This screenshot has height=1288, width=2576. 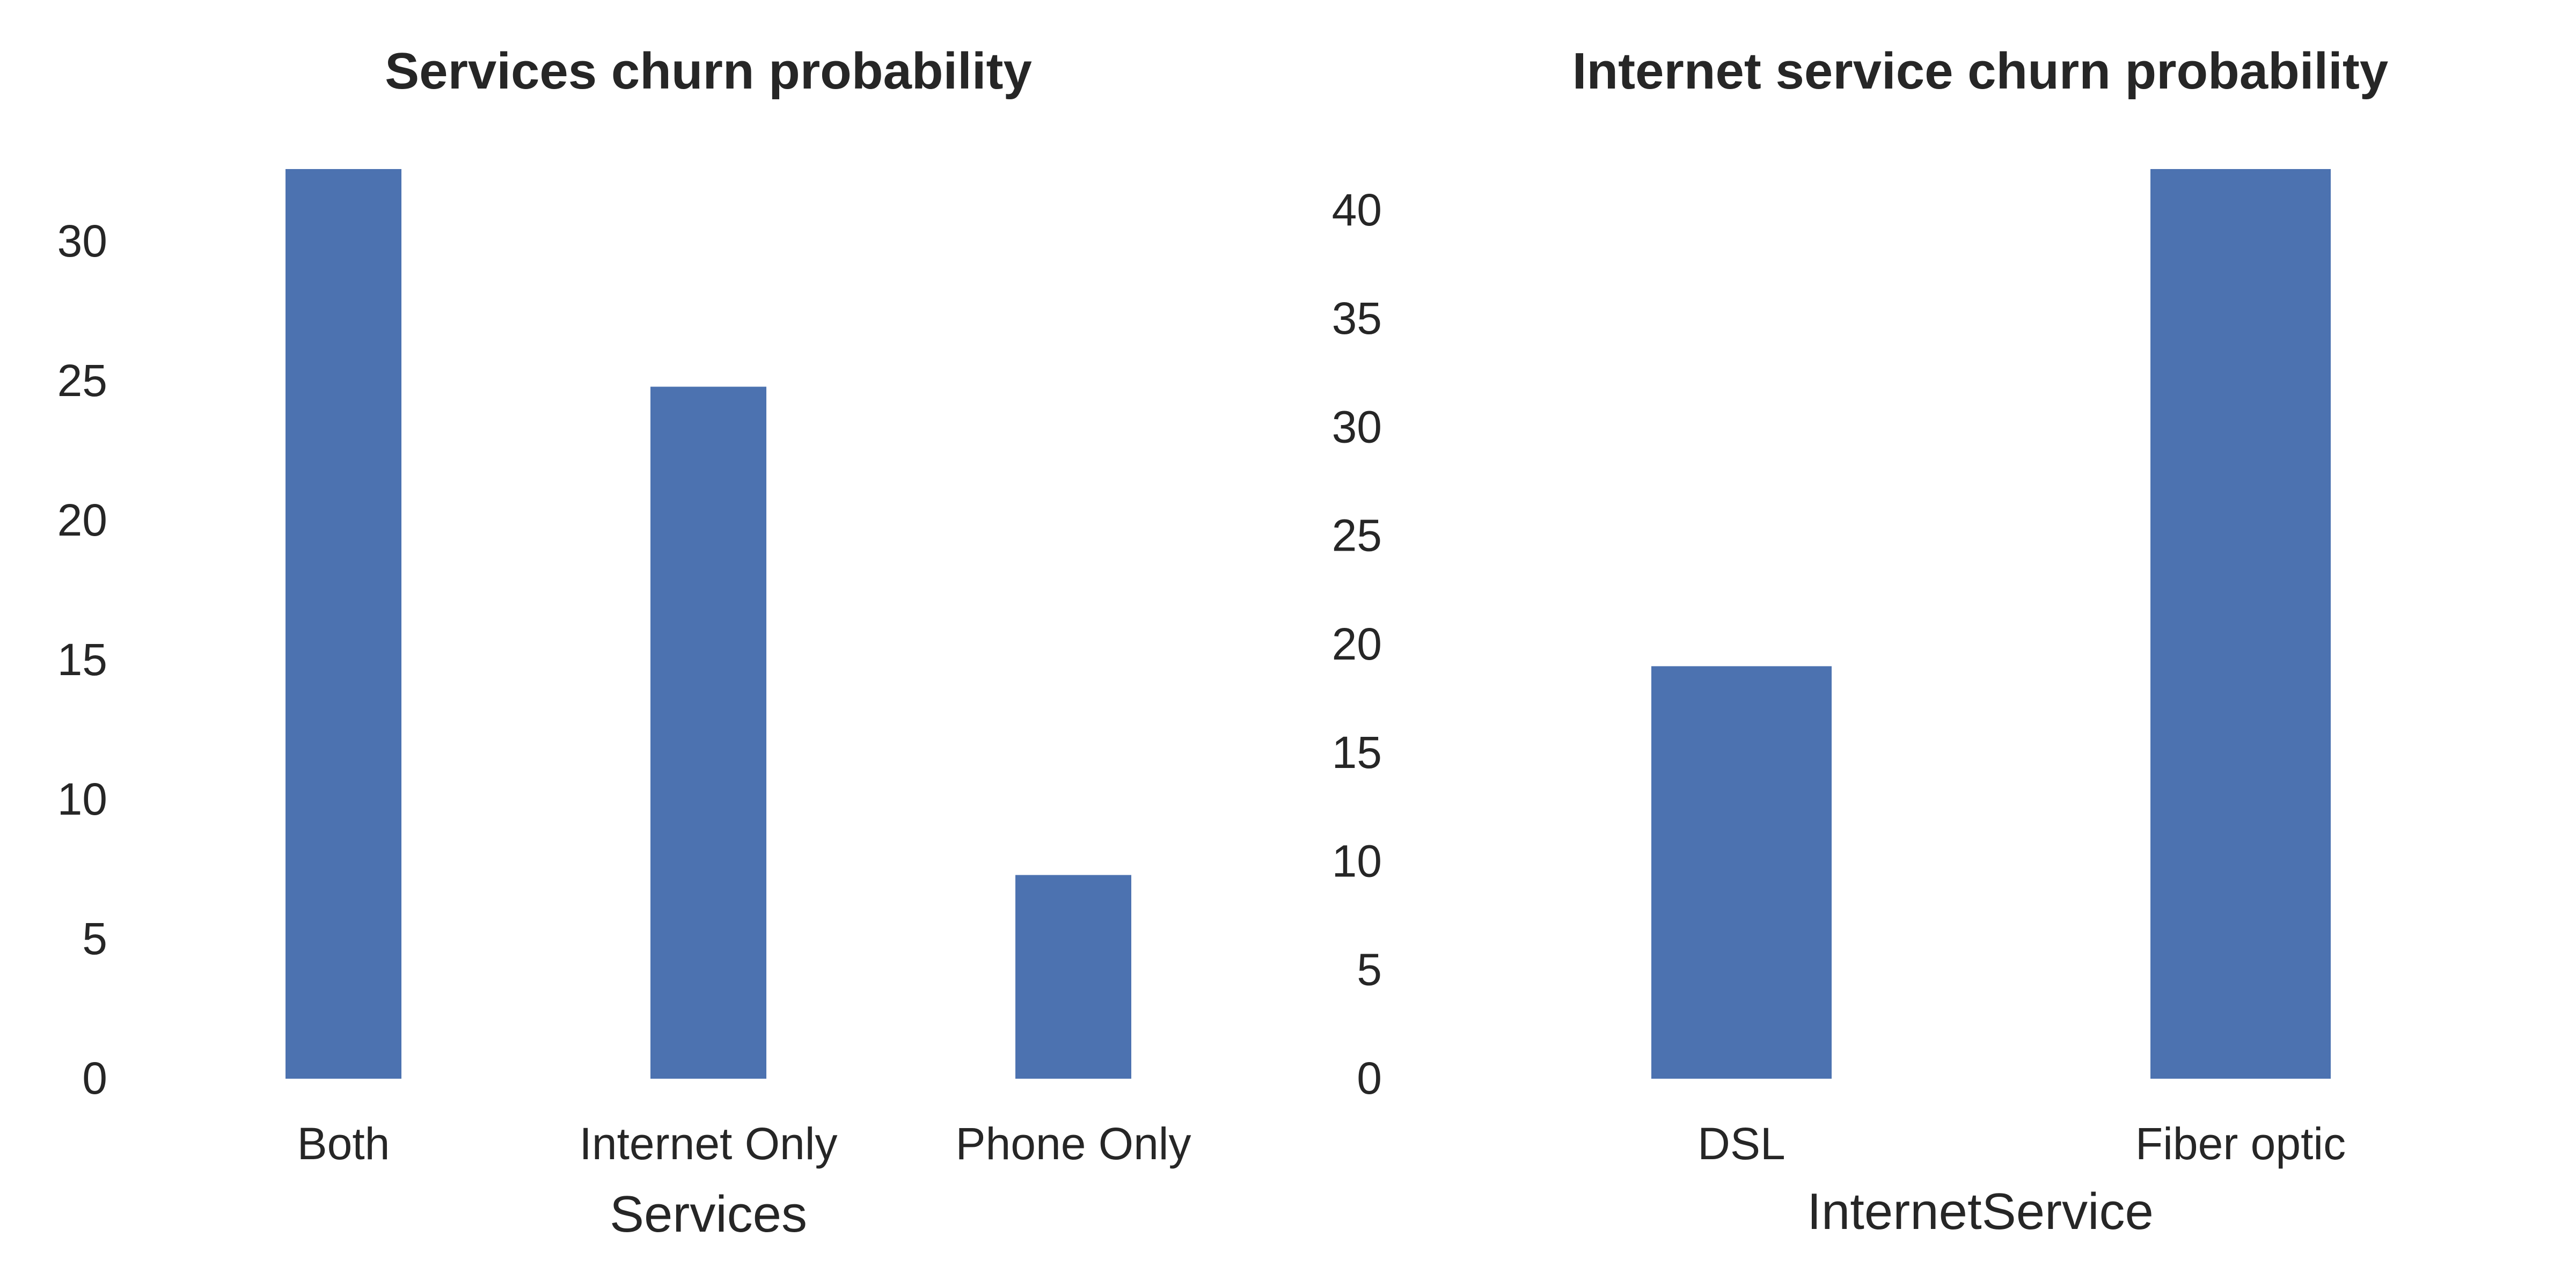 I want to click on x-axis-label: Services, so click(x=708, y=1214).